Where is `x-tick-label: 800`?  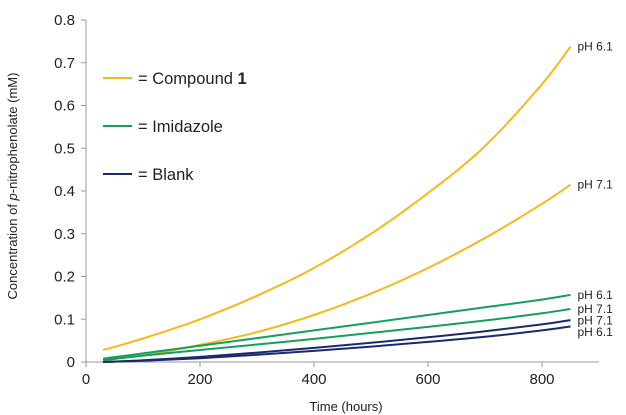 x-tick-label: 800 is located at coordinates (541, 379).